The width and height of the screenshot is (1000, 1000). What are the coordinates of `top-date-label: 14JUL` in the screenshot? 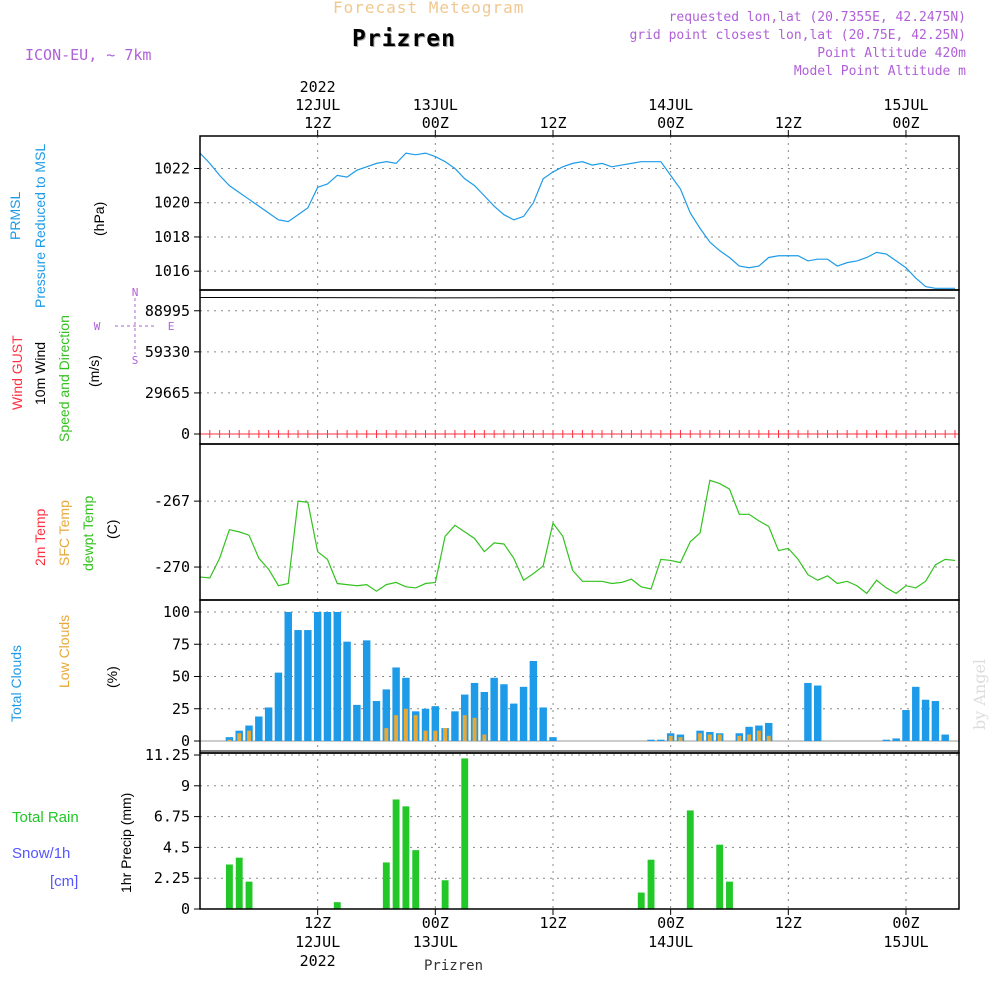 It's located at (670, 105).